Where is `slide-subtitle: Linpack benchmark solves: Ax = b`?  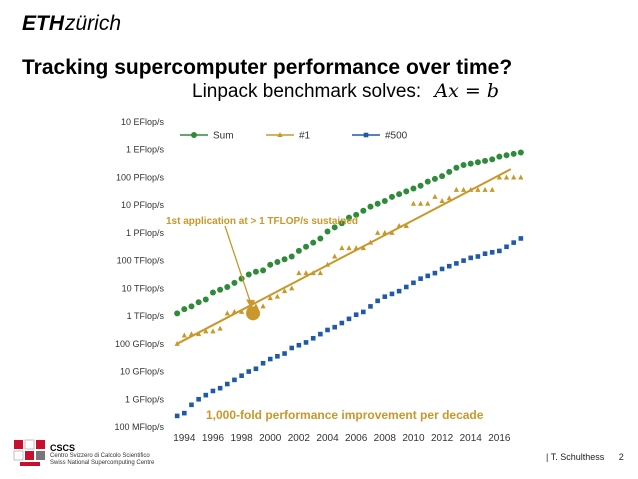 slide-subtitle: Linpack benchmark solves: Ax = b is located at coordinates (345, 91).